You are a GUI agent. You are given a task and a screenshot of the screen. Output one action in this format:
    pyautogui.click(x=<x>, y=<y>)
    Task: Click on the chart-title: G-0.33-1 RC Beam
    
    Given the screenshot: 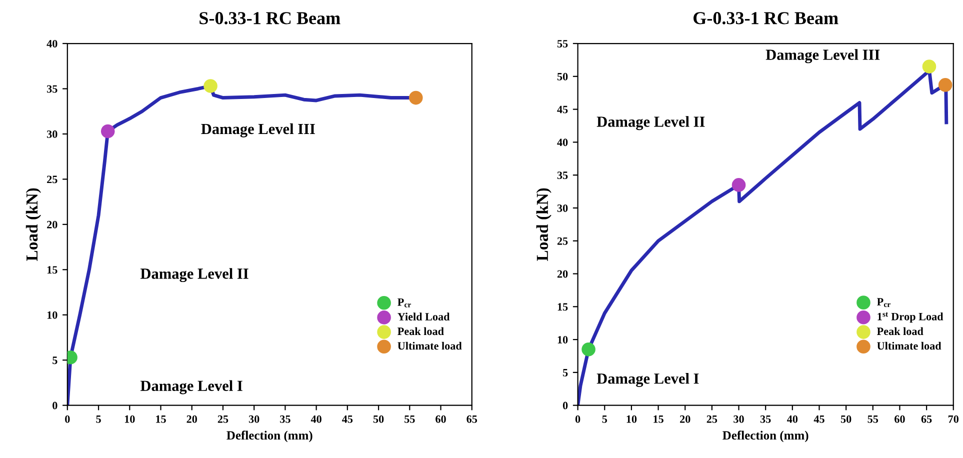 What is the action you would take?
    pyautogui.click(x=766, y=18)
    